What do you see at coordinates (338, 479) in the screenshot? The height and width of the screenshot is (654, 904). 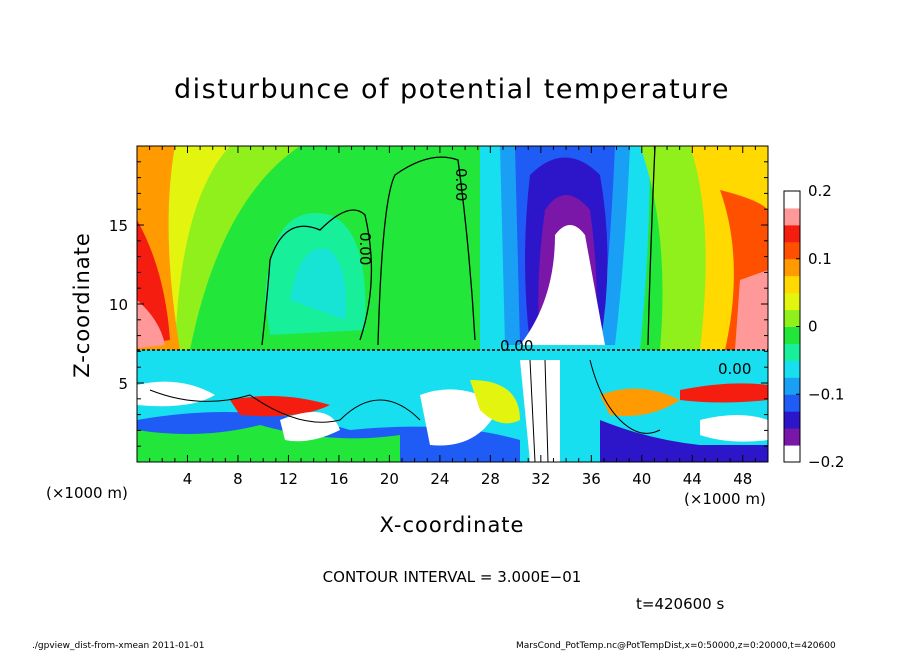 I see `x-tick-label: 16` at bounding box center [338, 479].